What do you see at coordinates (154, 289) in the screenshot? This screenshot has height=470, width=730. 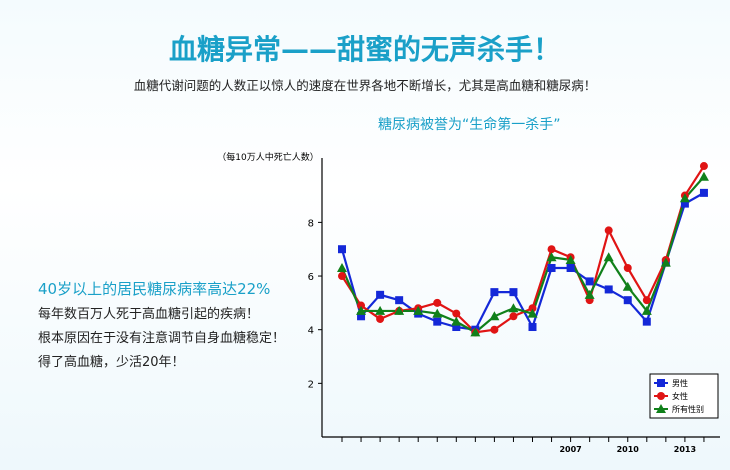 I see `headline: 40岁以上的居民糖尿病率高达22%` at bounding box center [154, 289].